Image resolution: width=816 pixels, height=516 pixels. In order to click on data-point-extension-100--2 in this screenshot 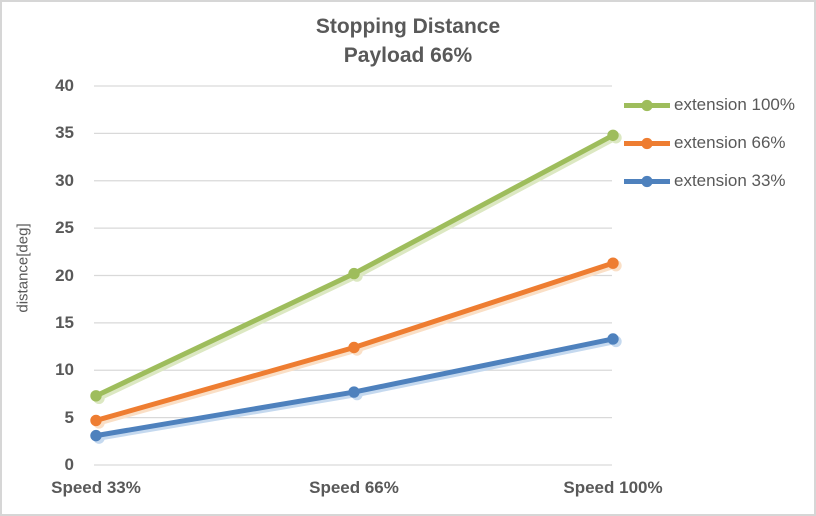, I will do `click(613, 135)`.